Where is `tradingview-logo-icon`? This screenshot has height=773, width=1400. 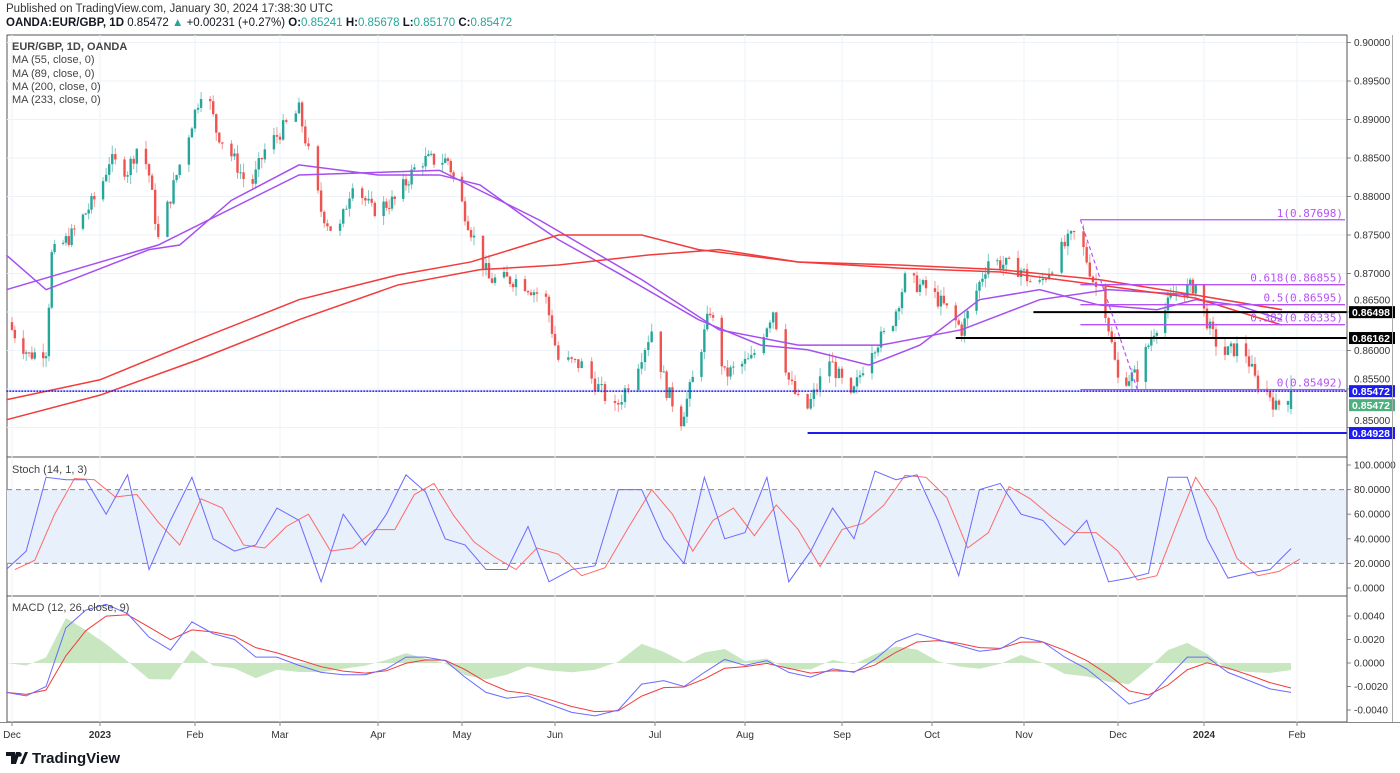
tradingview-logo-icon is located at coordinates (17, 759).